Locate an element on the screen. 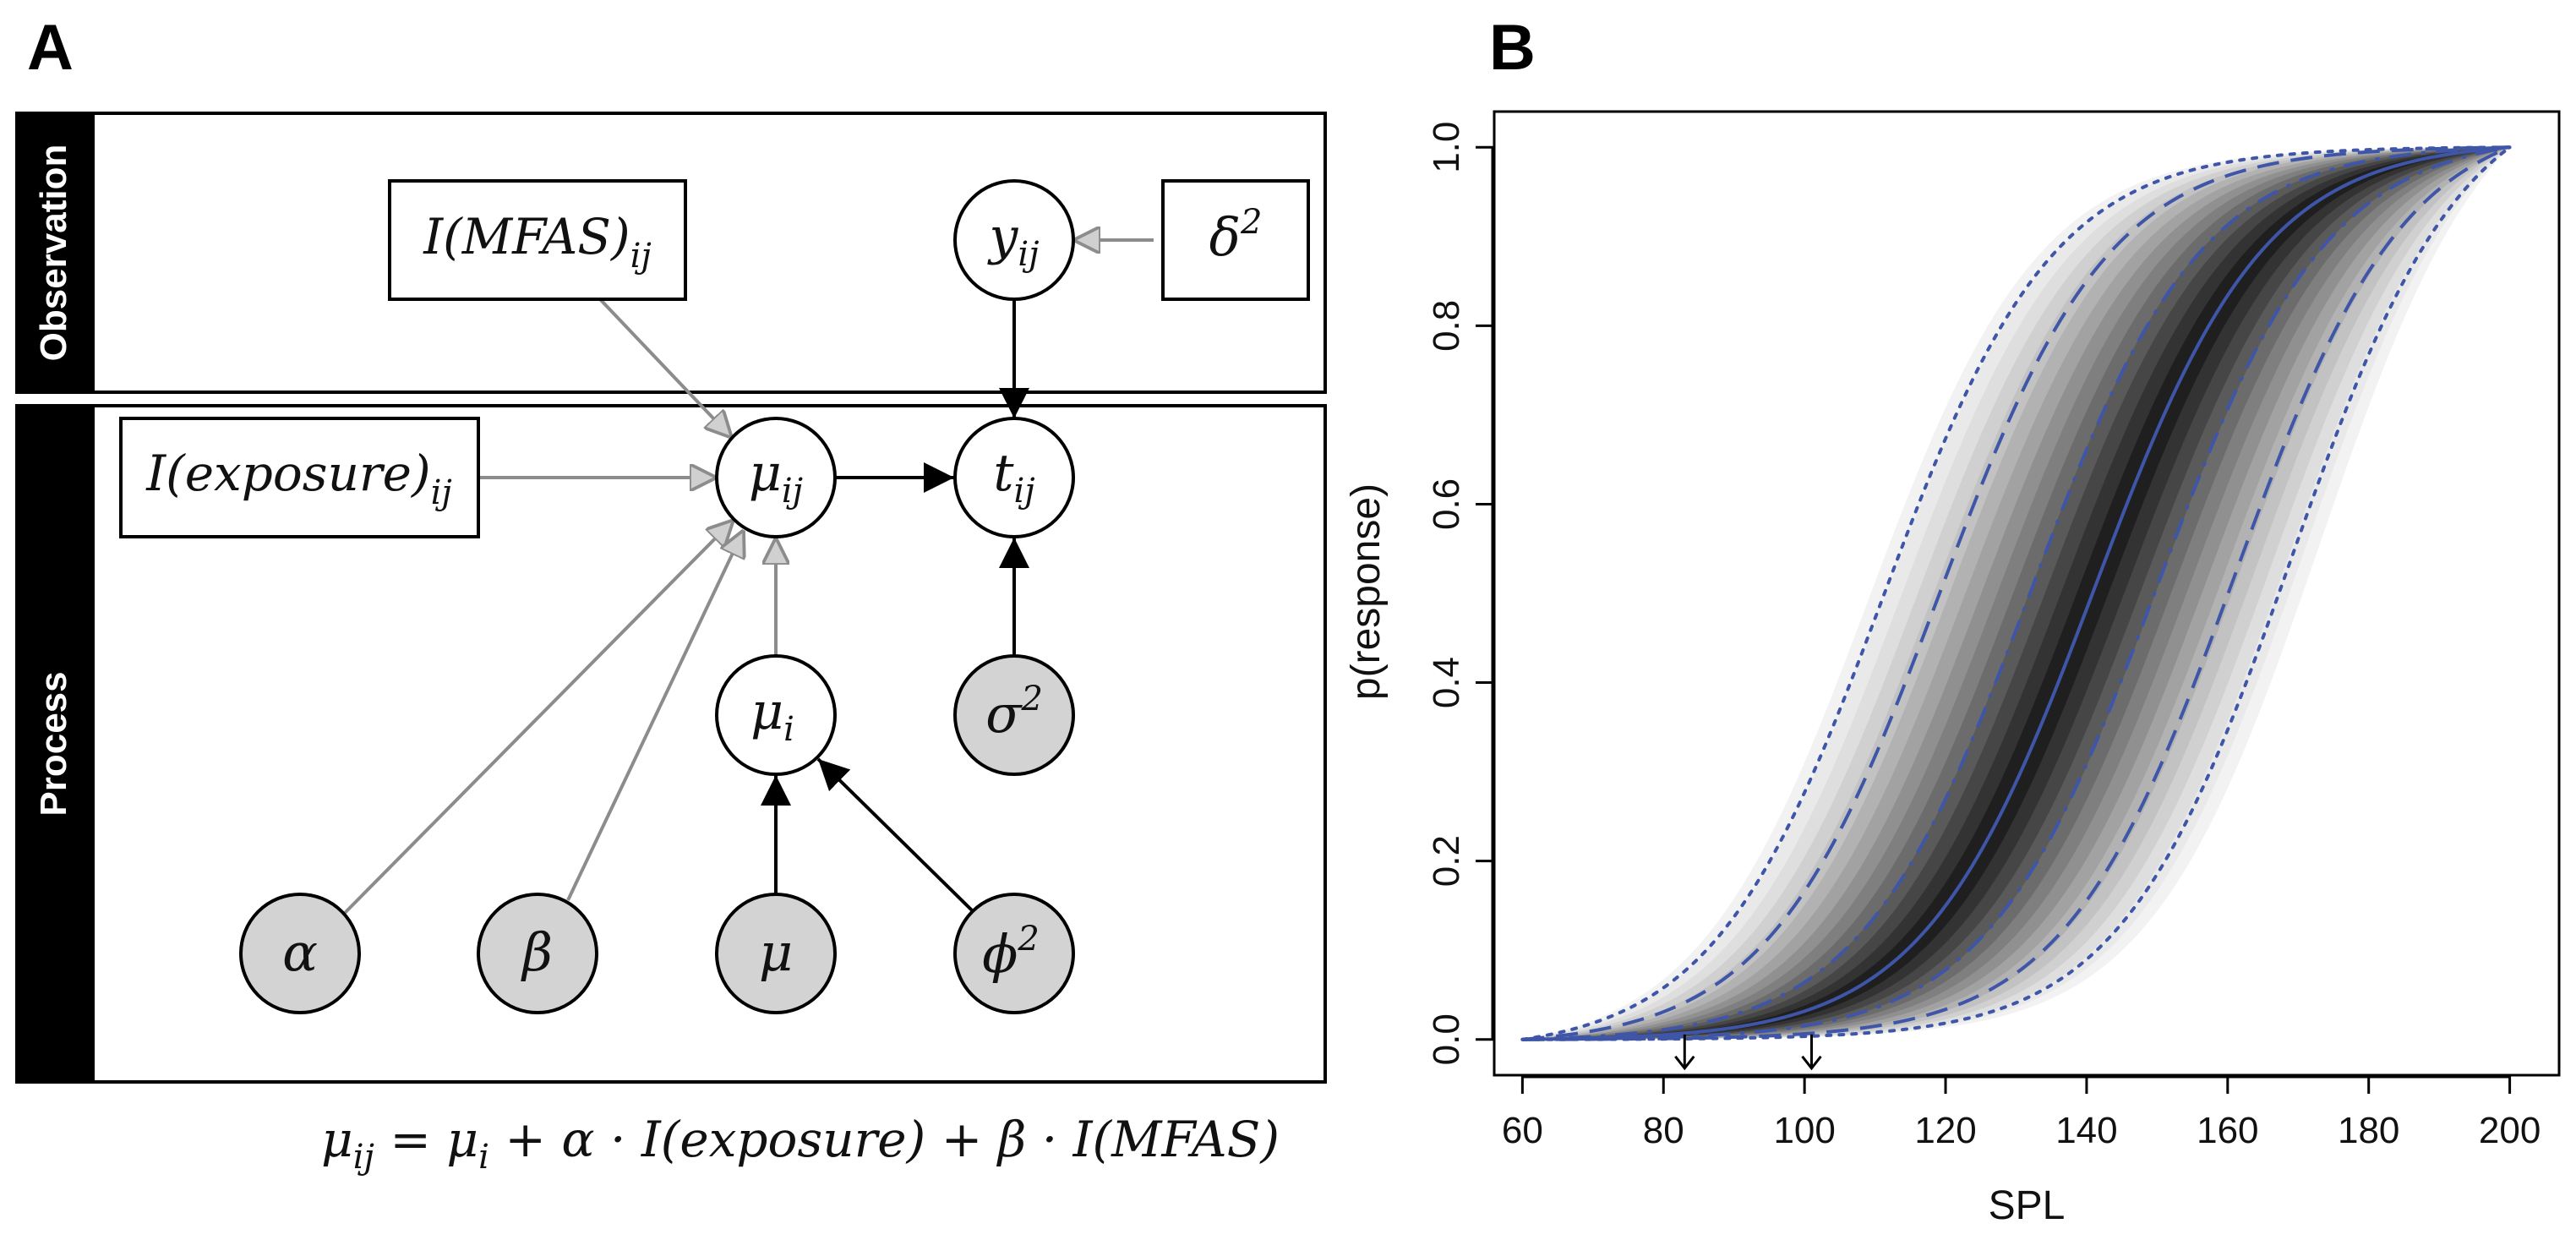  node-sigma: σ2 is located at coordinates (1014, 715).